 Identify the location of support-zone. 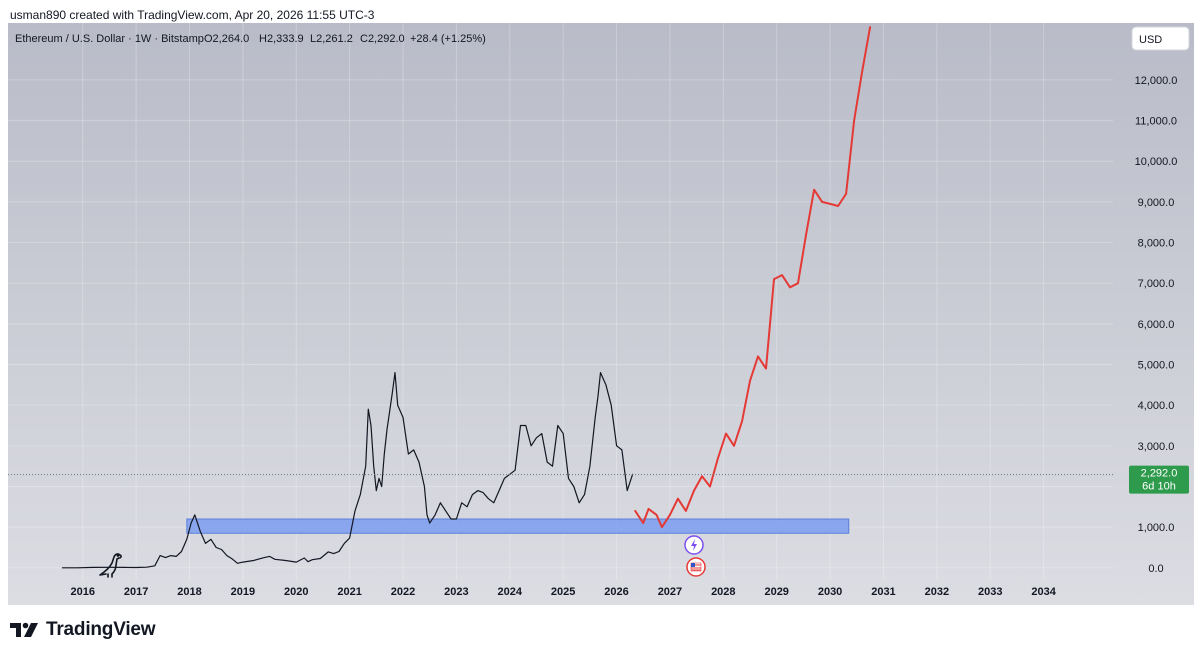
(518, 526).